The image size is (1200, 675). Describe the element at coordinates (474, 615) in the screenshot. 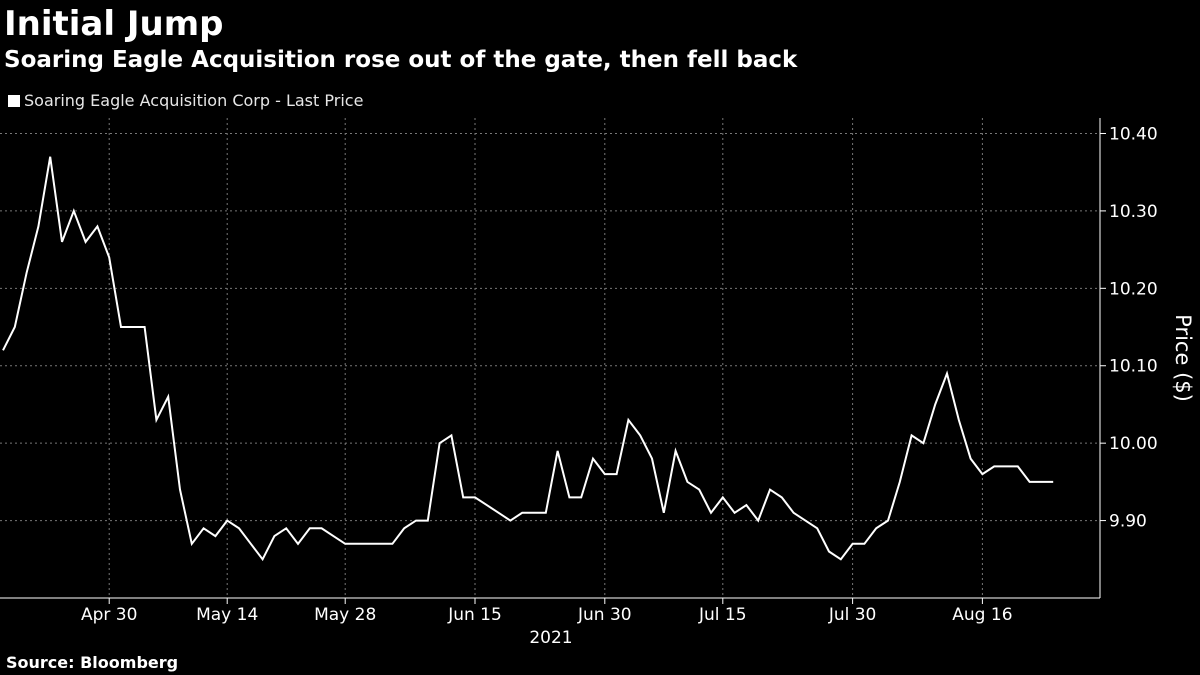

I see `x-tick-label: Jun 15` at that location.